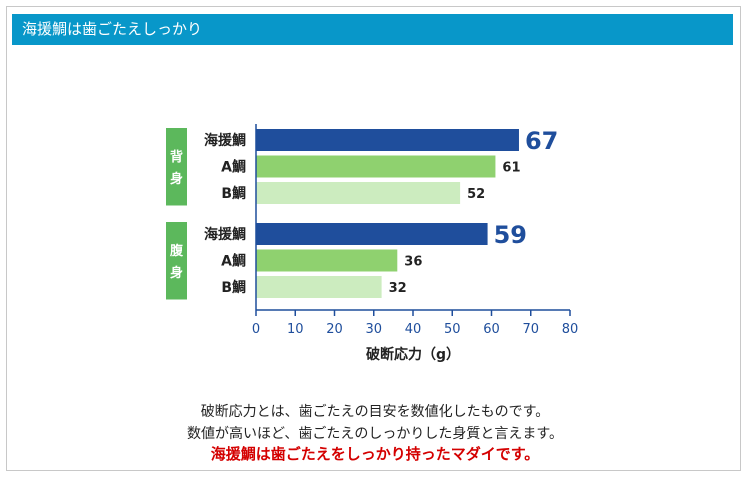 This screenshot has height=479, width=750. What do you see at coordinates (510, 235) in the screenshot?
I see `data-label: 59` at bounding box center [510, 235].